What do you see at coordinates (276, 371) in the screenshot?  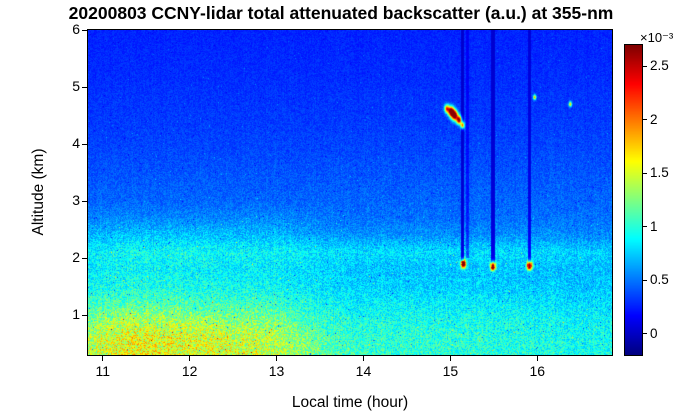 I see `x-tick-label: 13` at bounding box center [276, 371].